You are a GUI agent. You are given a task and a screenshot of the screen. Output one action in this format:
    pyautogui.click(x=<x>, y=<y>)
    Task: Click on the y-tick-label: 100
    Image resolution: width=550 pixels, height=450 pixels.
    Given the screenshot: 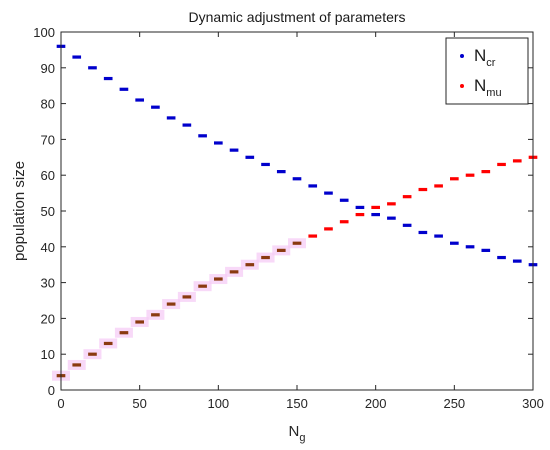 What is the action you would take?
    pyautogui.click(x=44, y=32)
    